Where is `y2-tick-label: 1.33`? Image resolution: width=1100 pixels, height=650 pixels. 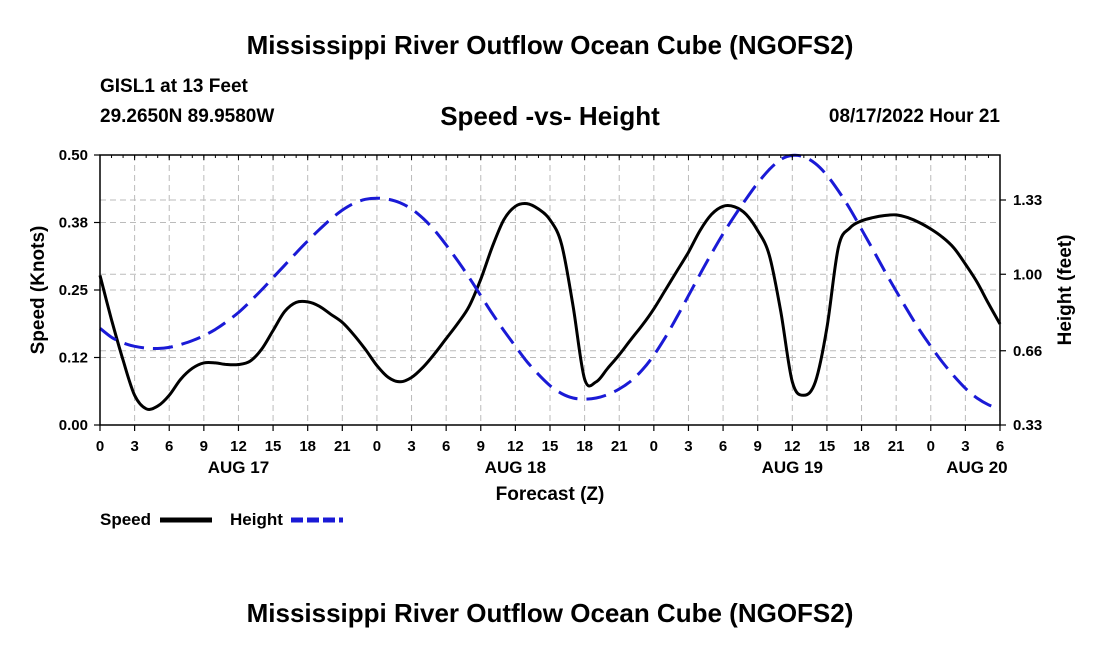 y2-tick-label: 1.33 is located at coordinates (1027, 200).